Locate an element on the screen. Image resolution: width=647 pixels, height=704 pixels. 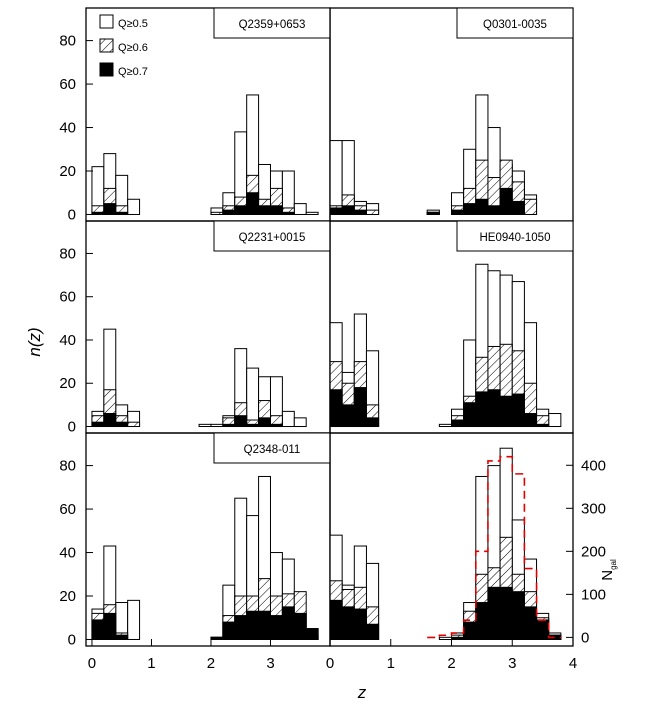
legend-swatch-open is located at coordinates (106, 21).